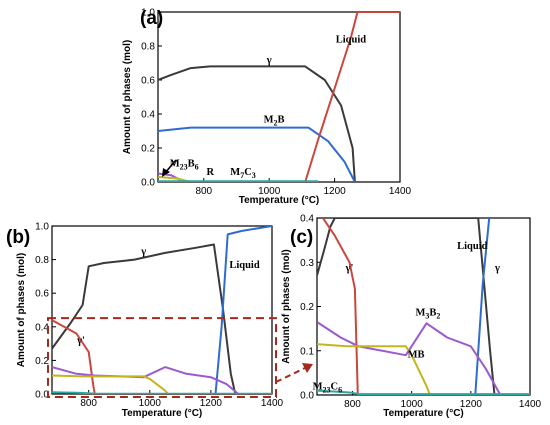 The width and height of the screenshot is (550, 425). Describe the element at coordinates (438, 315) in the screenshot. I see `annotation-sub2: 2` at that location.